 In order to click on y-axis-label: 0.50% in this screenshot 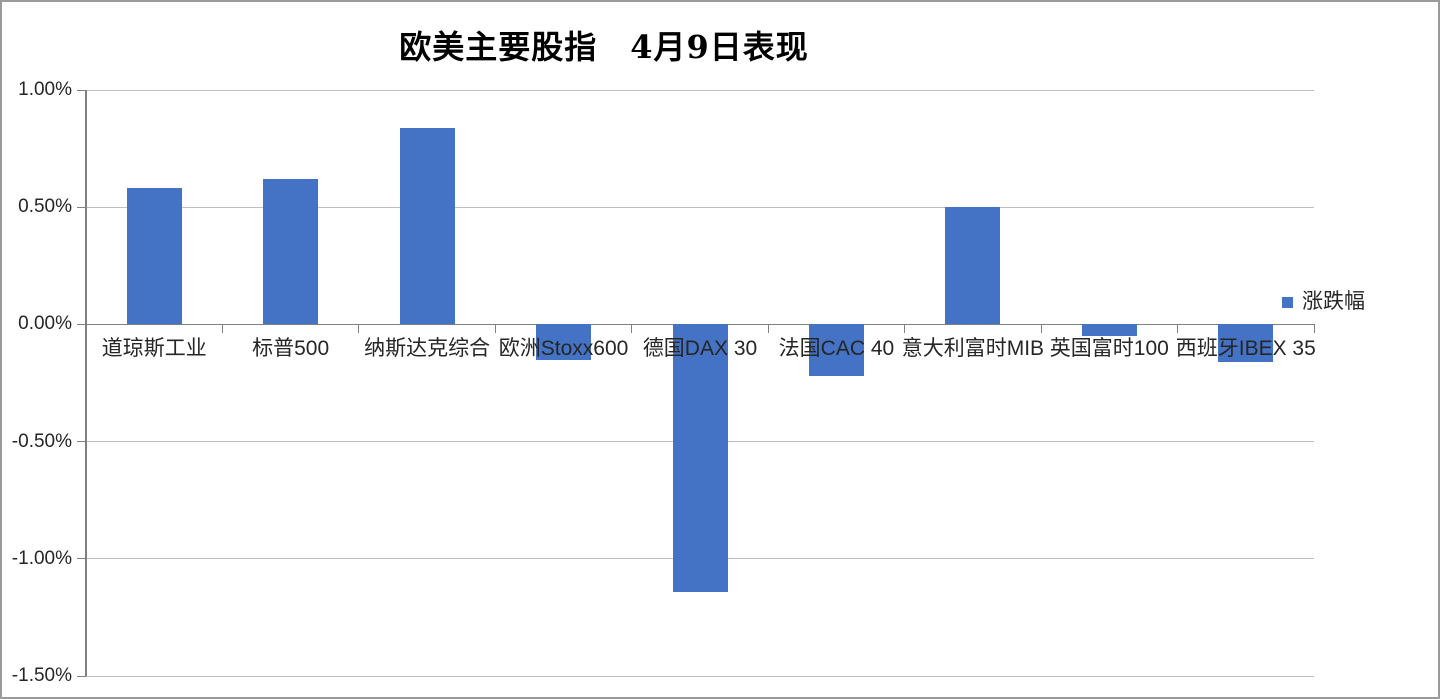, I will do `click(45, 207)`.